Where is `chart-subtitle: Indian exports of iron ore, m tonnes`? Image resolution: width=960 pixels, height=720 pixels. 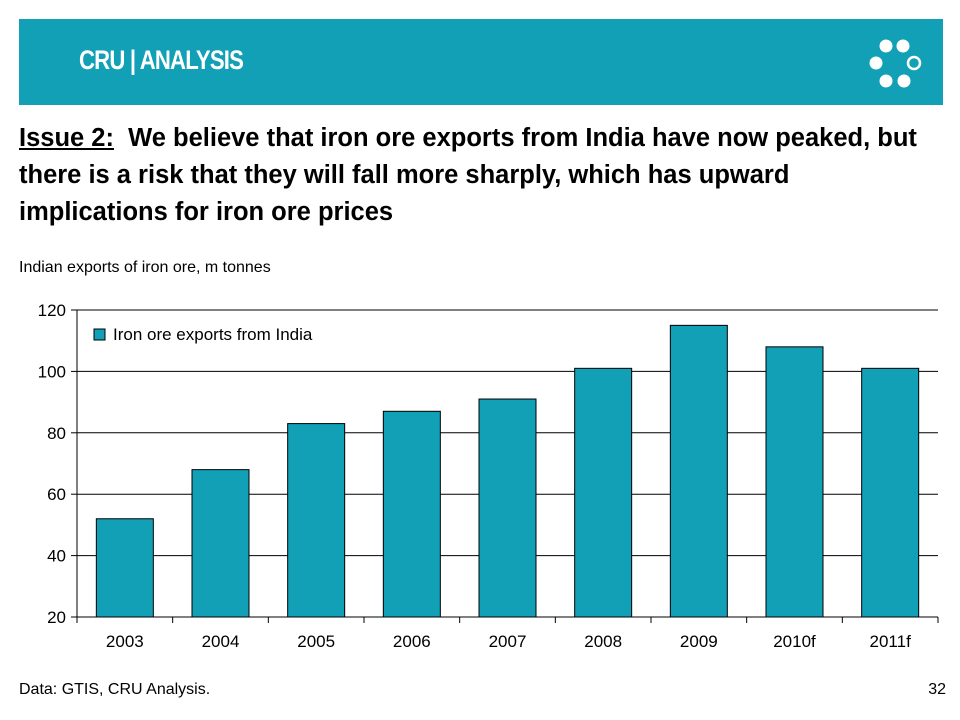 chart-subtitle: Indian exports of iron ore, m tonnes is located at coordinates (145, 267).